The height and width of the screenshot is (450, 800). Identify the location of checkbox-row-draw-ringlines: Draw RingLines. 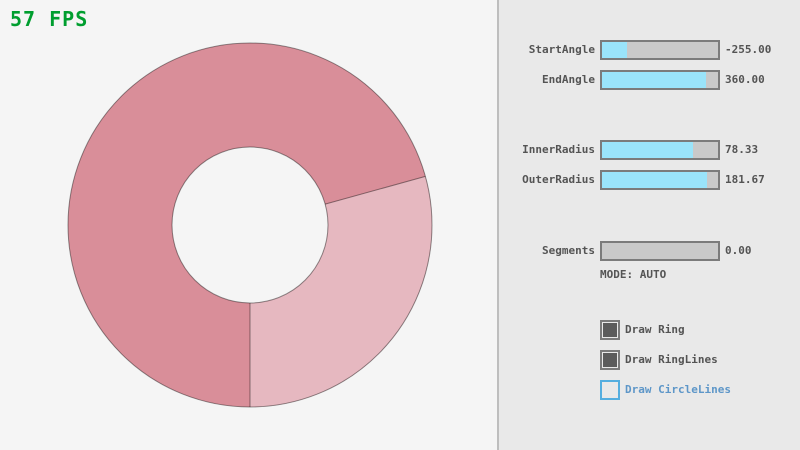
(695, 360).